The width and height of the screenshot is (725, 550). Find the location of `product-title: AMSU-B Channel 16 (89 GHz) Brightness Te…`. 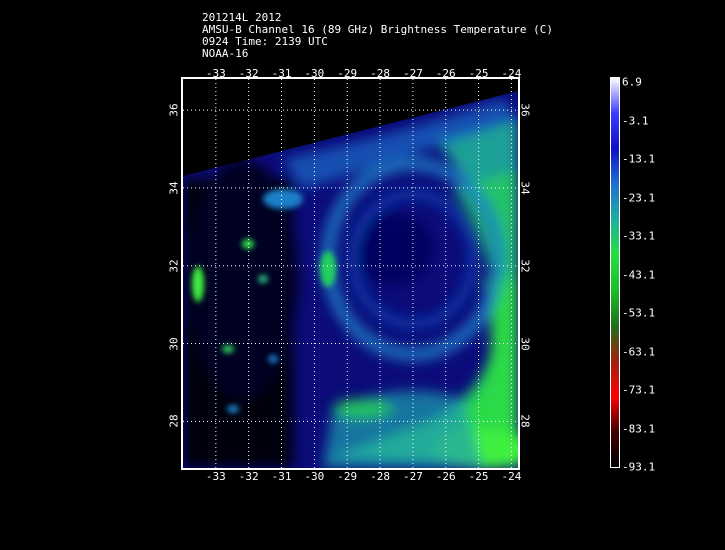

product-title: AMSU-B Channel 16 (89 GHz) Brightness Te… is located at coordinates (377, 29).